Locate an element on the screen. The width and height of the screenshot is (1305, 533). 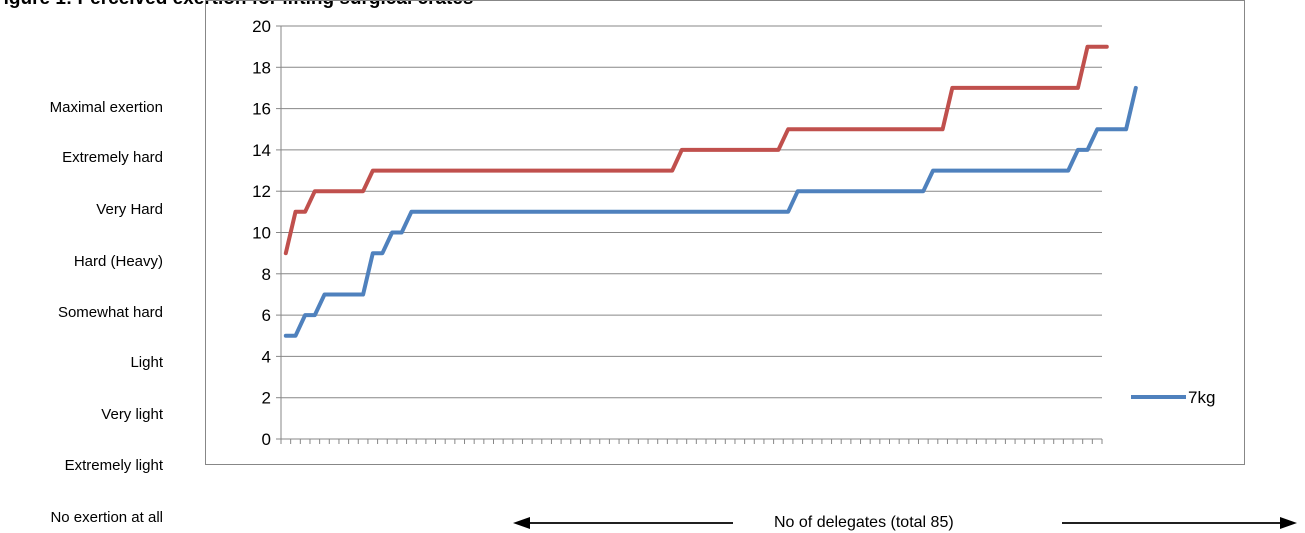
scale-label-extremely-hard: Extremely hard is located at coordinates (112, 157).